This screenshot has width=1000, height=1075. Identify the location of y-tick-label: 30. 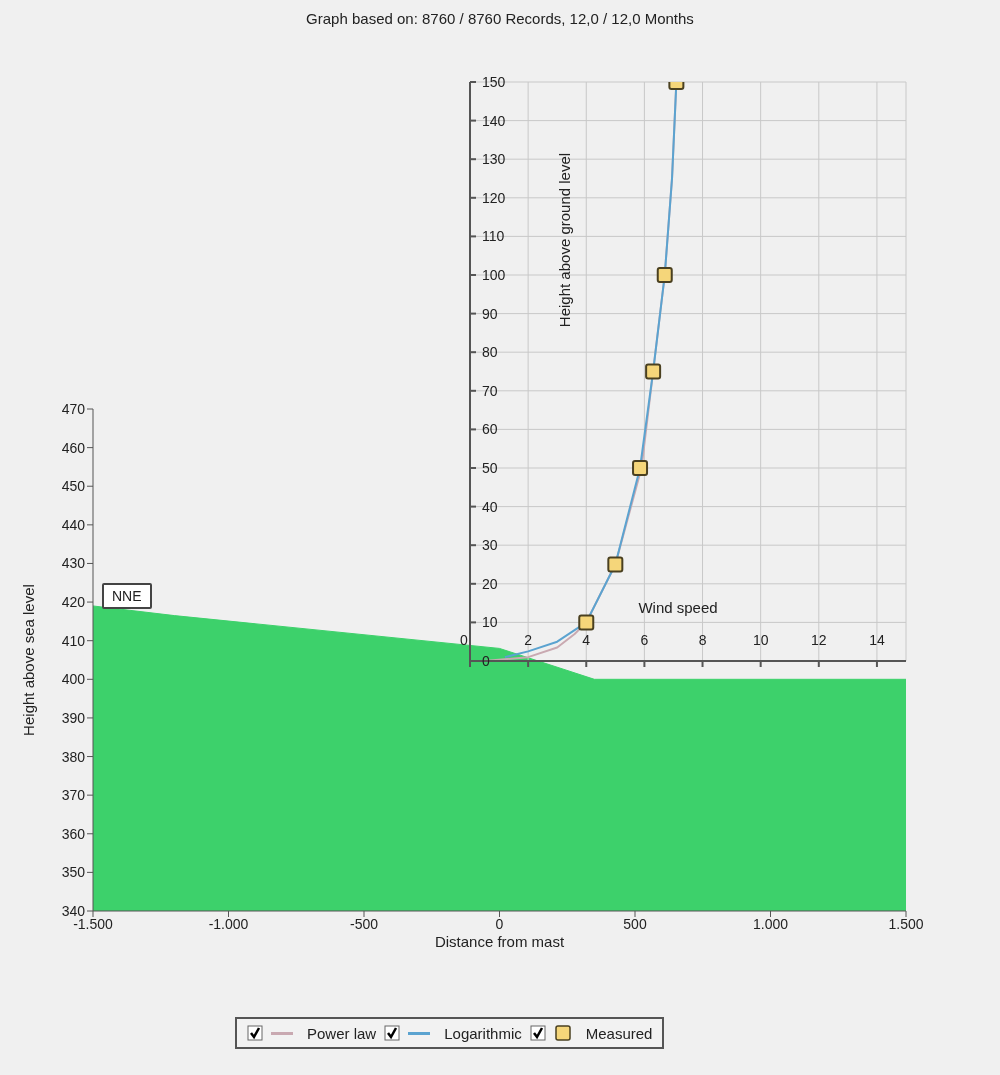
(490, 545).